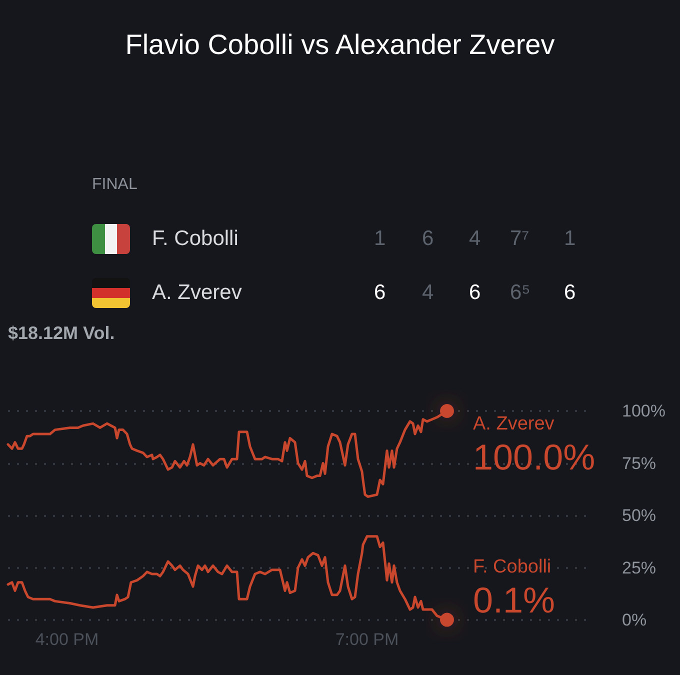  Describe the element at coordinates (340, 45) in the screenshot. I see `text: Flavio Cobolli vs Alexander Zverev` at that location.